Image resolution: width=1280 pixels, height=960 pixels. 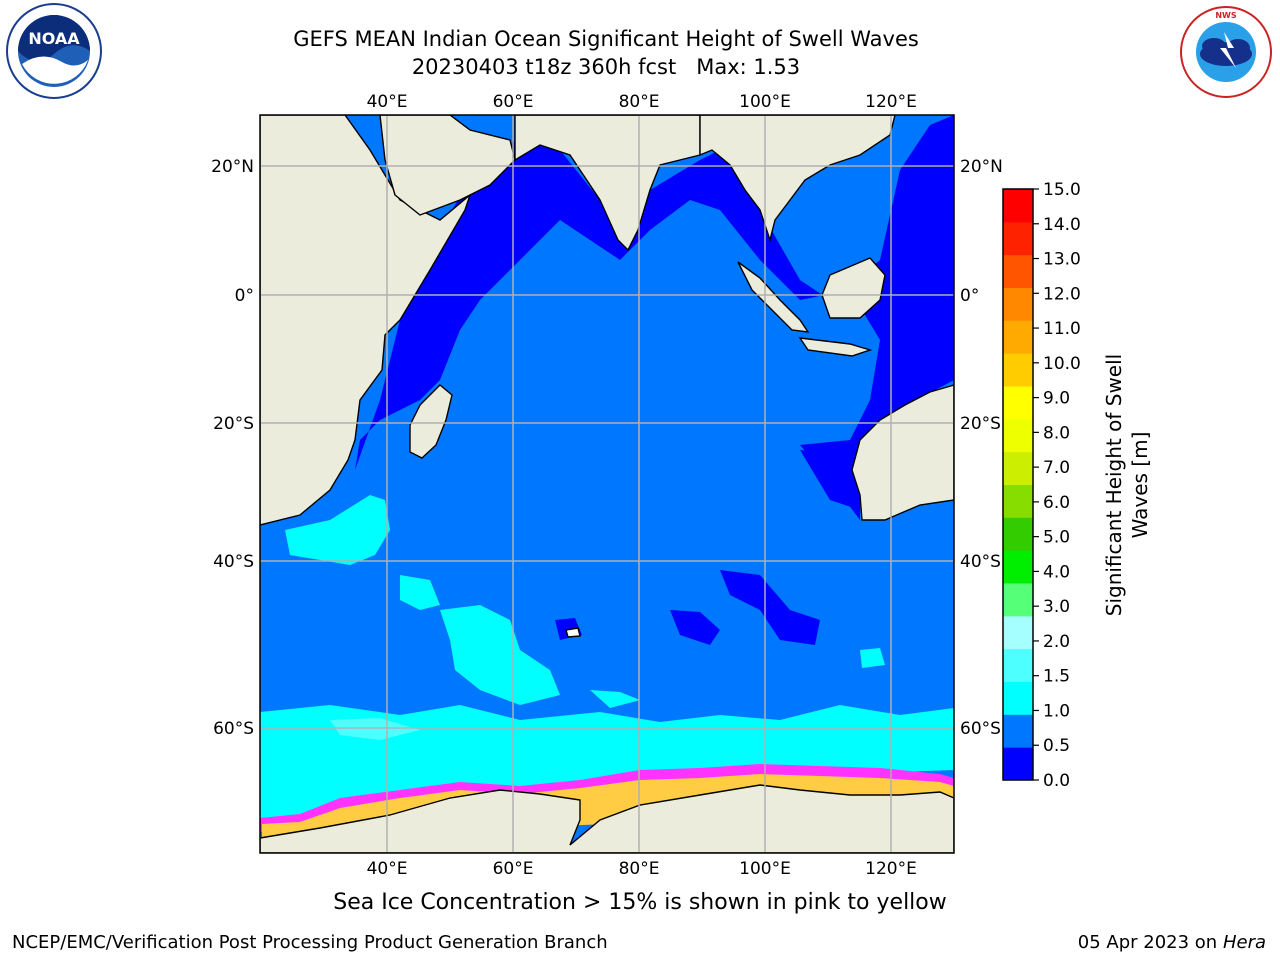 What do you see at coordinates (1114, 485) in the screenshot?
I see `colorbar-label-line1: Significant Height of Swell` at bounding box center [1114, 485].